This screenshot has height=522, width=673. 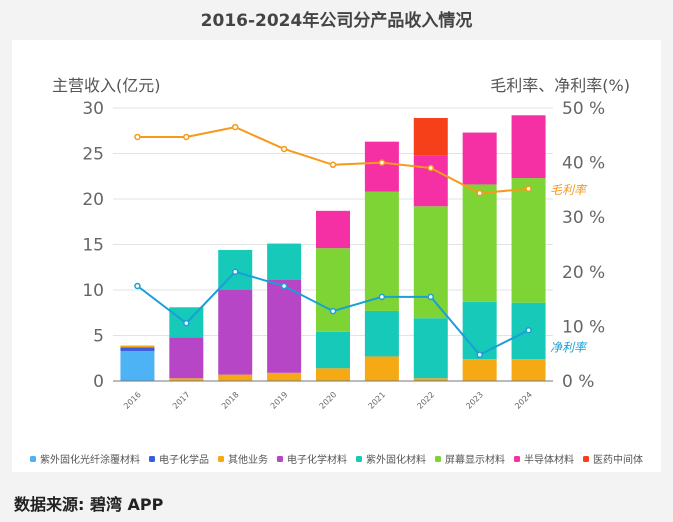 What do you see at coordinates (93, 155) in the screenshot?
I see `y-tick-label: 25` at bounding box center [93, 155].